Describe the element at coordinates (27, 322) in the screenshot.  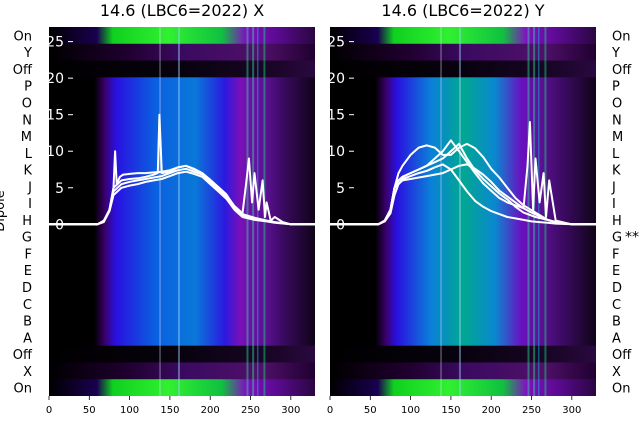
I see `dipole-label: B` at that location.